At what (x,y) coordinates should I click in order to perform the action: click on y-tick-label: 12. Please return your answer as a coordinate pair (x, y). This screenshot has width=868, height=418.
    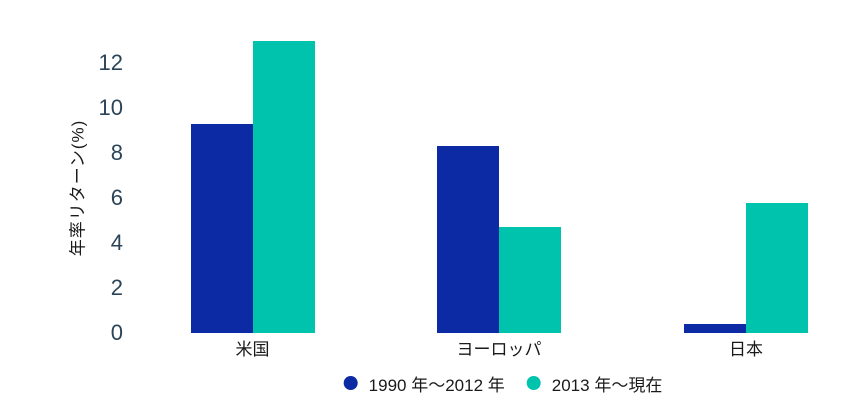
    Looking at the image, I should click on (110, 62).